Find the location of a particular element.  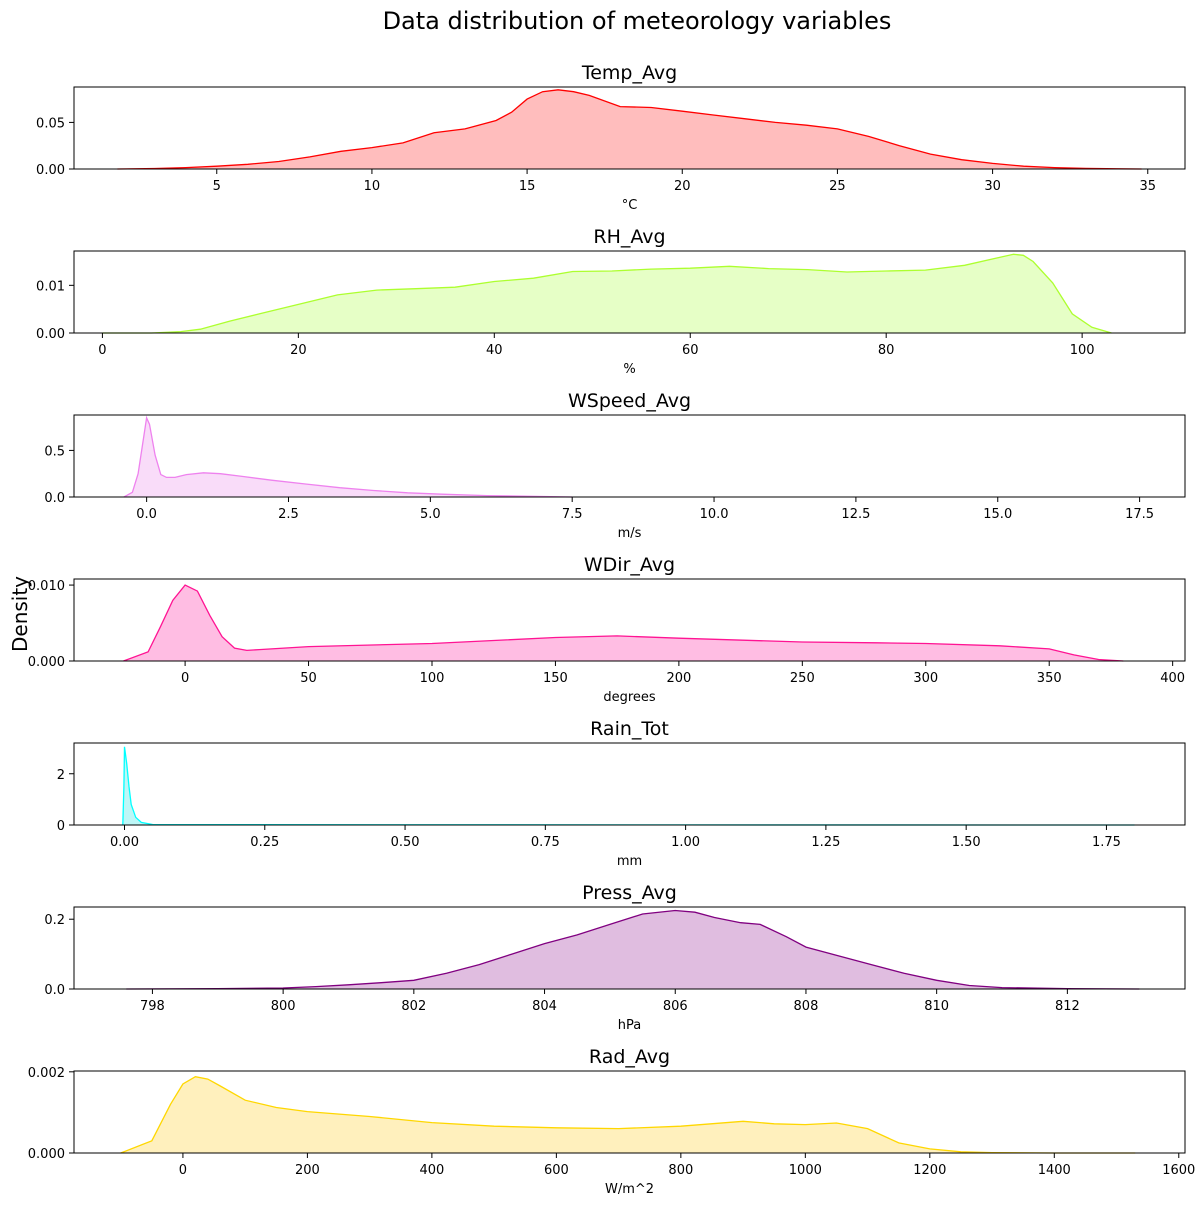

x-tick-label: 80 is located at coordinates (886, 350).